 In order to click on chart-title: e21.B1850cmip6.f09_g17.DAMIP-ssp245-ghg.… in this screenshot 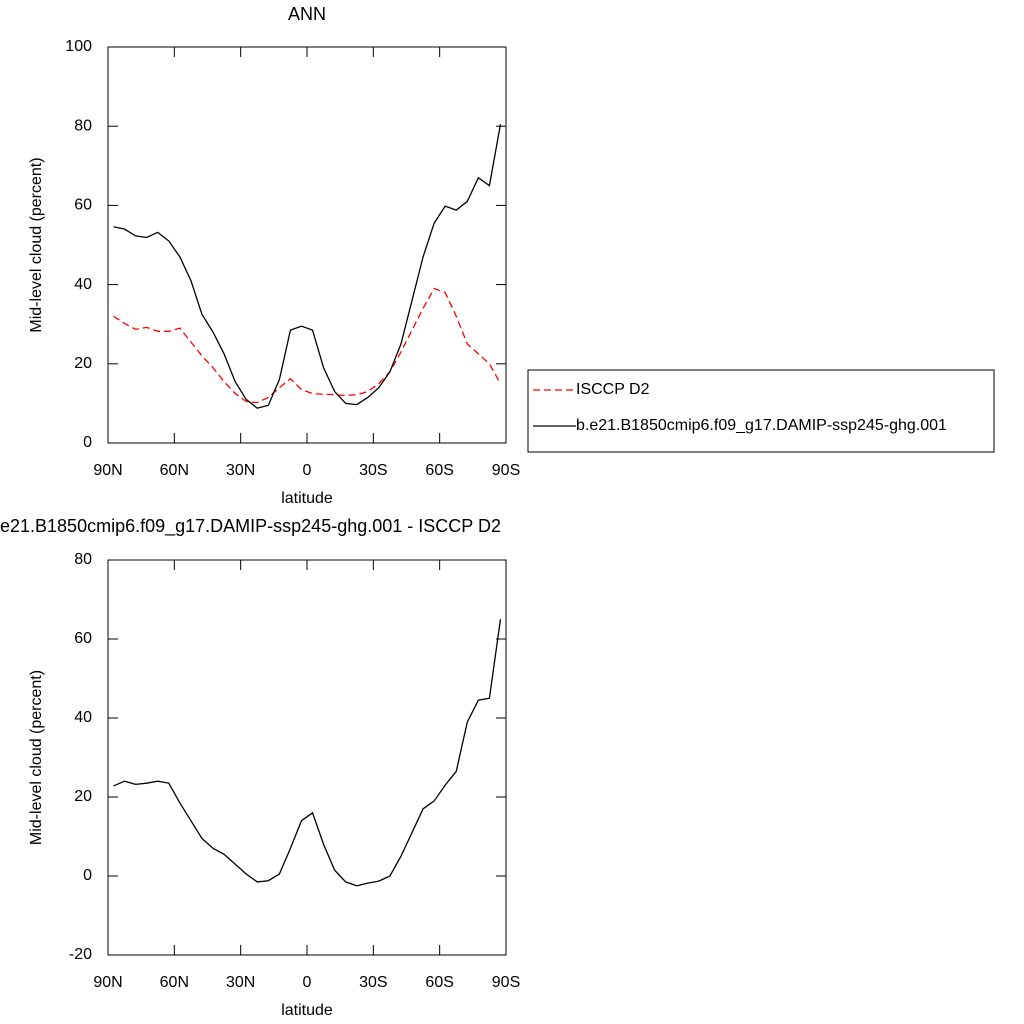, I will do `click(250, 526)`.